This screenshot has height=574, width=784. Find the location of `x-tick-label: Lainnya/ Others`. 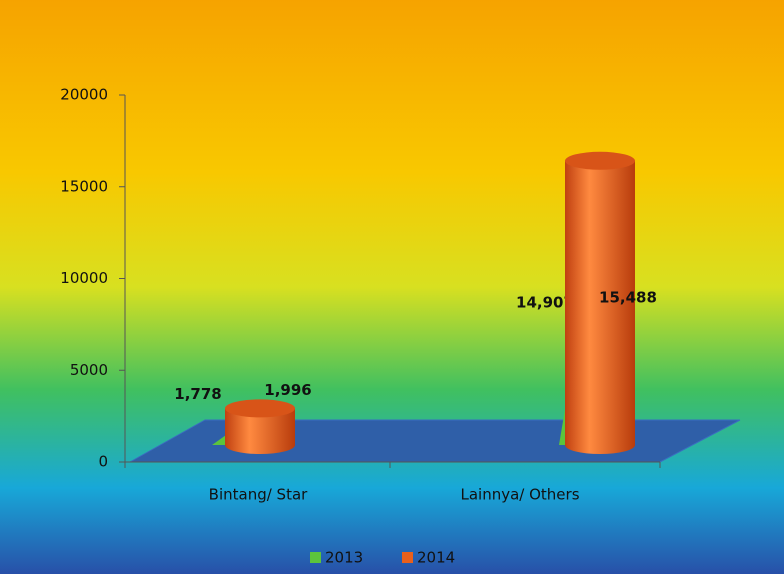

x-tick-label: Lainnya/ Others is located at coordinates (519, 495).